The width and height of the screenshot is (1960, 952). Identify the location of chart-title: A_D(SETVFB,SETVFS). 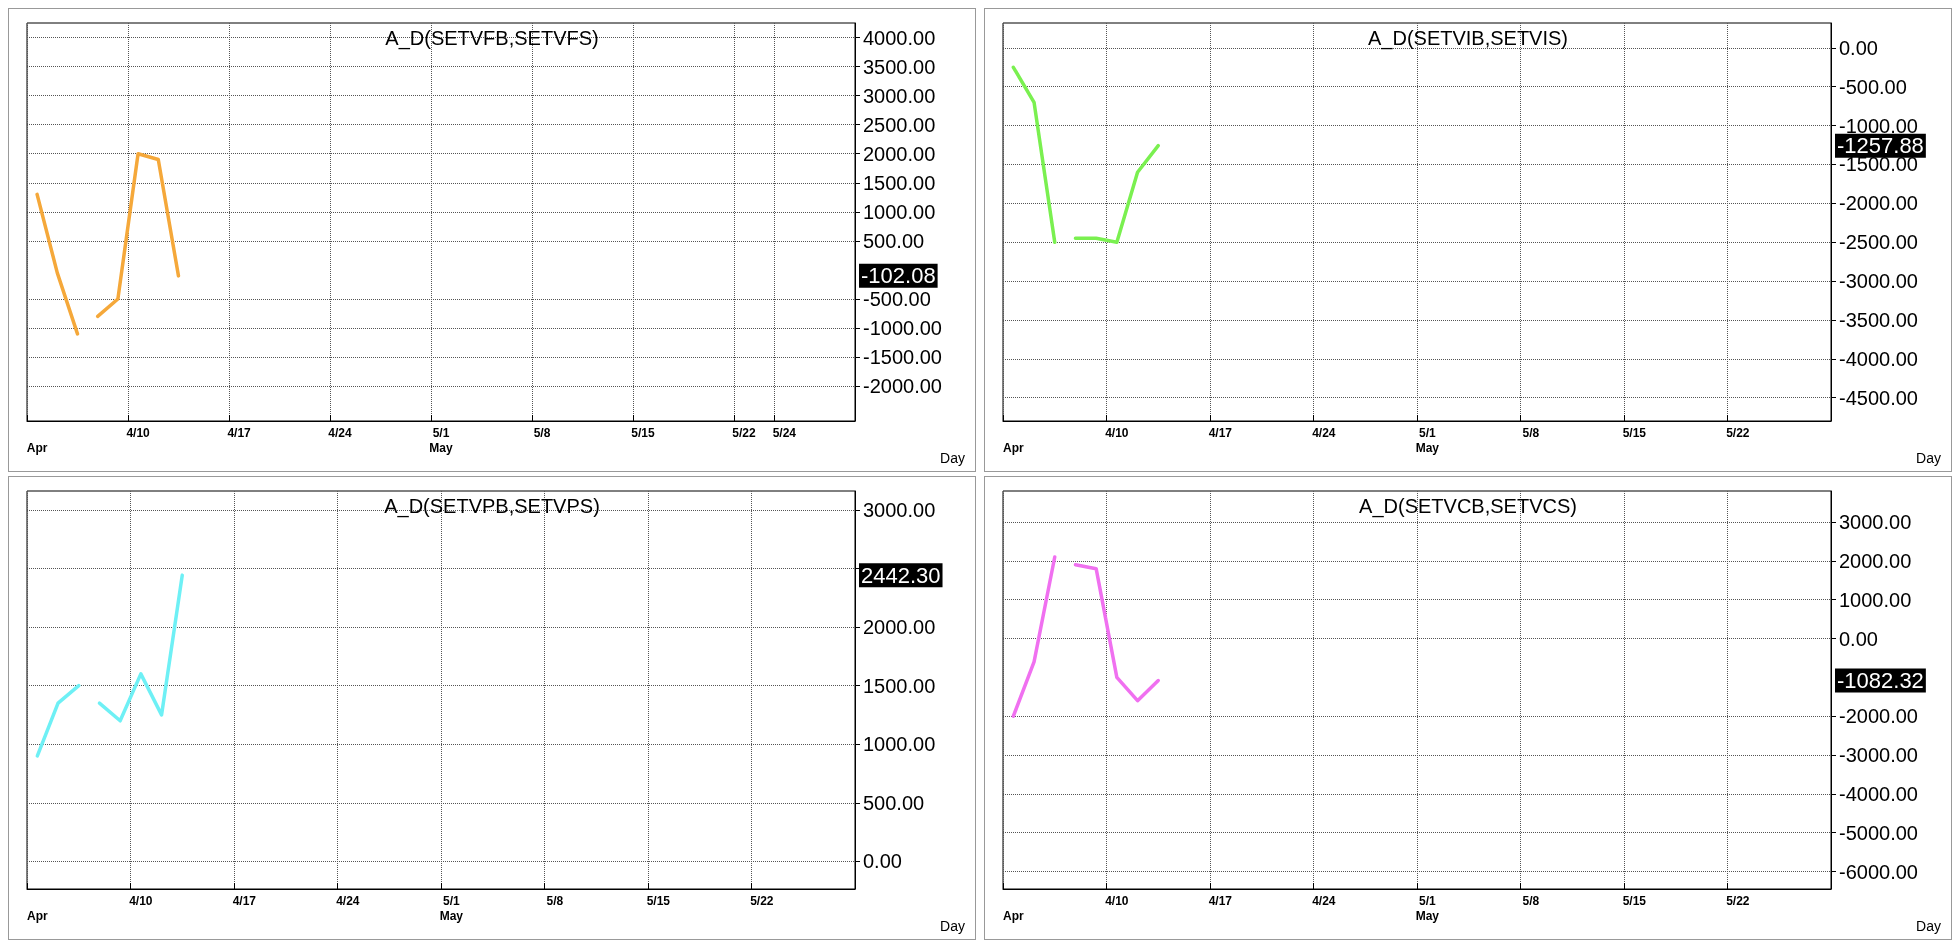
(492, 38).